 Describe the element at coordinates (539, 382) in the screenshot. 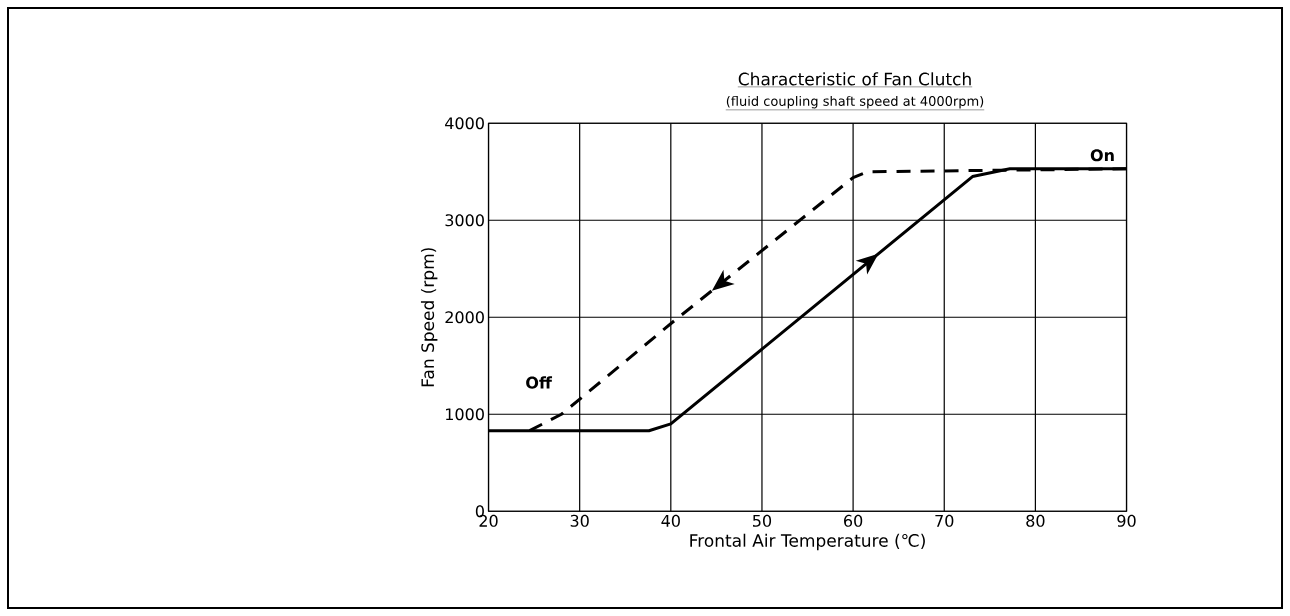

I see `series-label: Off` at that location.